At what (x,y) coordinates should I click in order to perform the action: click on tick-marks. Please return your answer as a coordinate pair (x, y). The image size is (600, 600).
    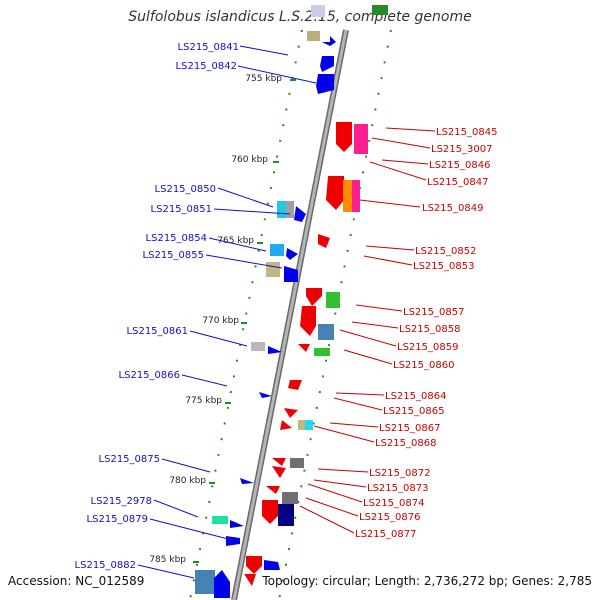
    Looking at the image, I should click on (244, 321).